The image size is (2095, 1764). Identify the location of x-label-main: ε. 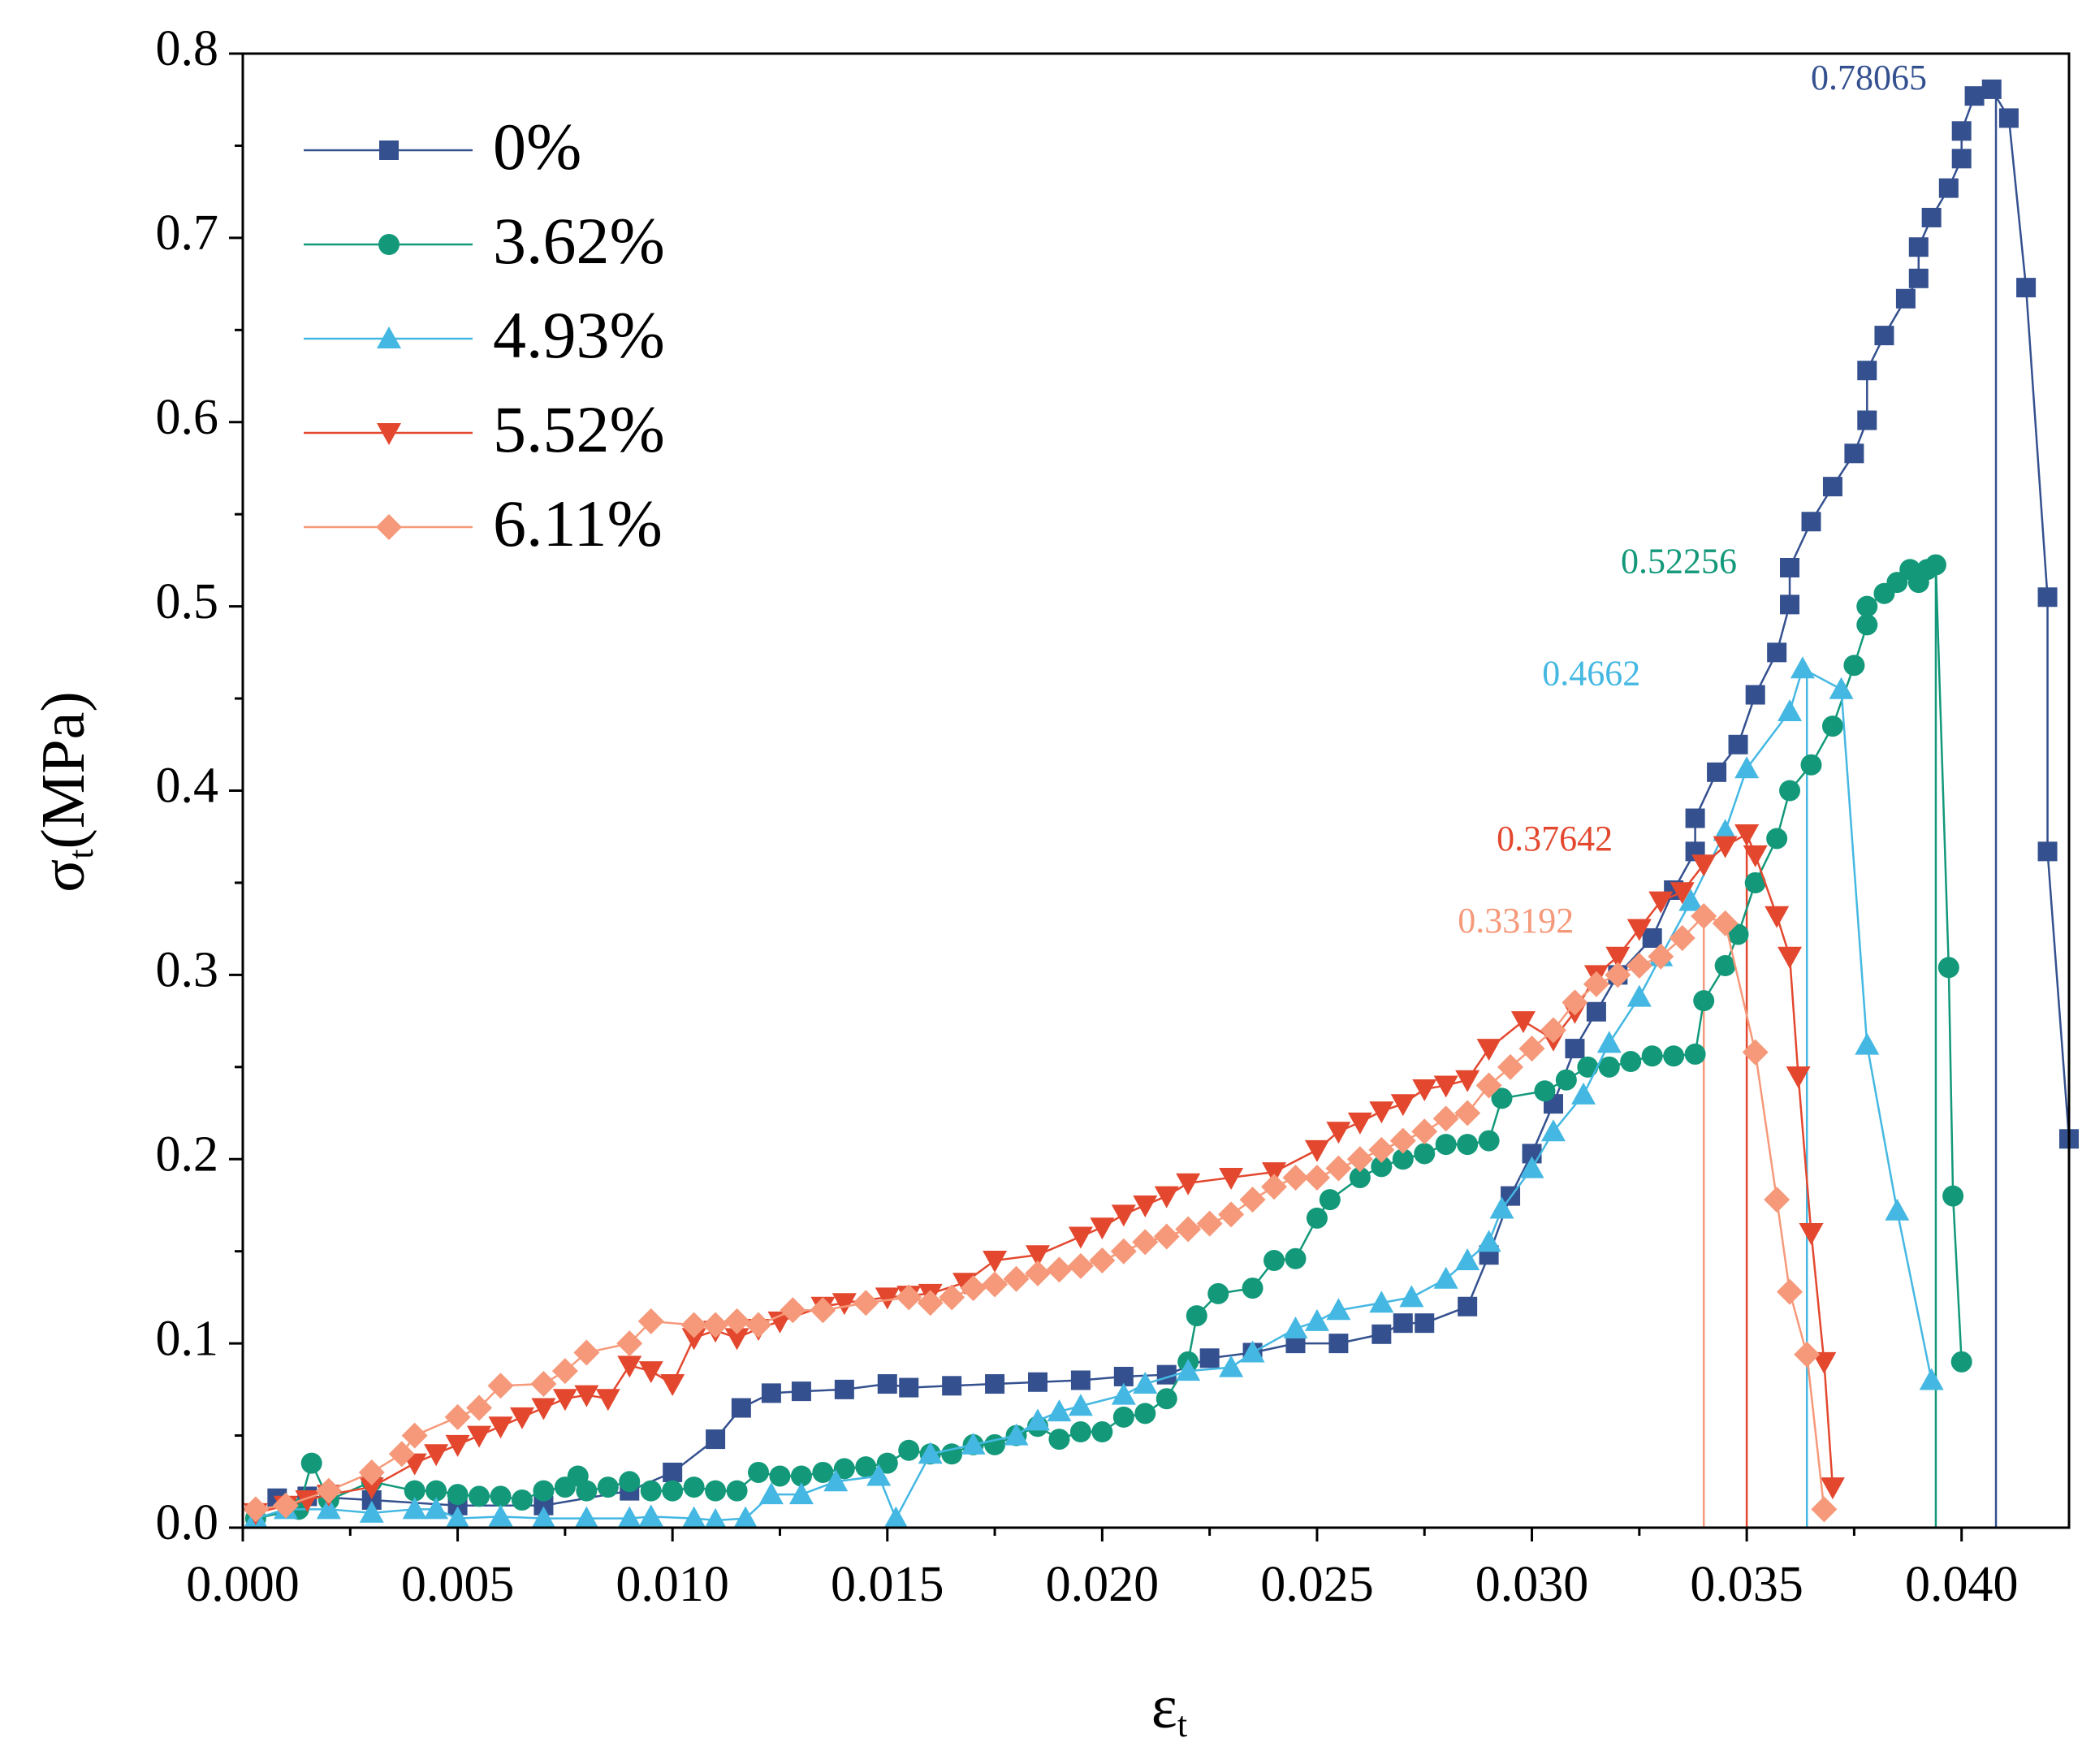
(1164, 1707).